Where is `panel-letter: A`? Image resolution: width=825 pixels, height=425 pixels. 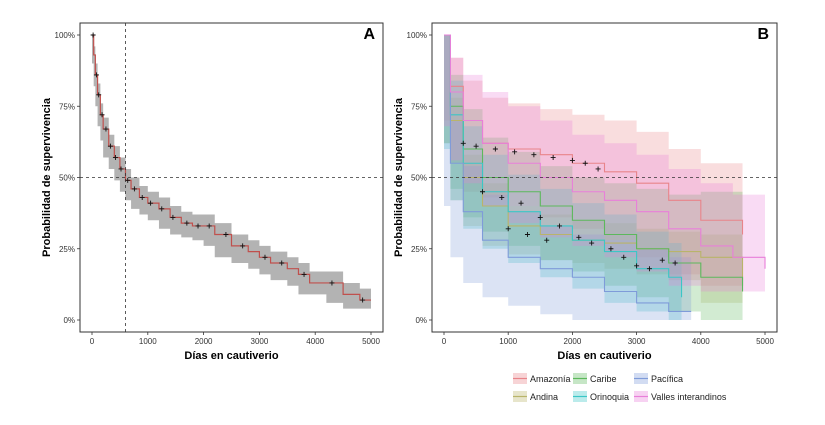
panel-letter: A is located at coordinates (369, 34).